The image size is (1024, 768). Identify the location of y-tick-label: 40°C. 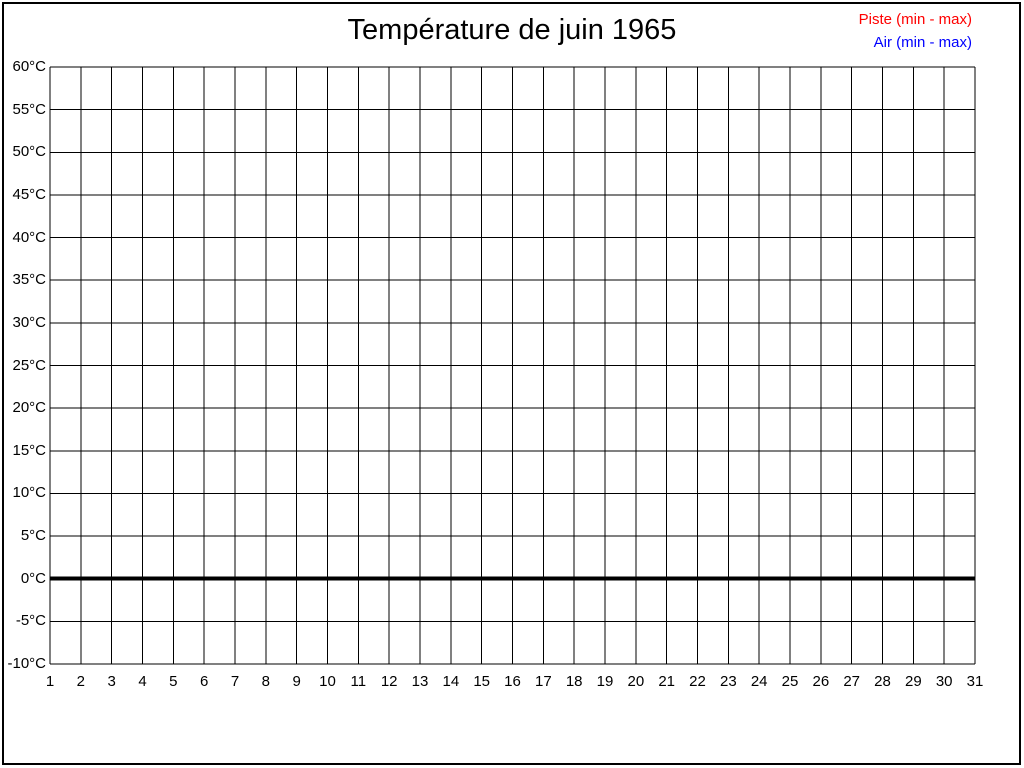
(29, 237).